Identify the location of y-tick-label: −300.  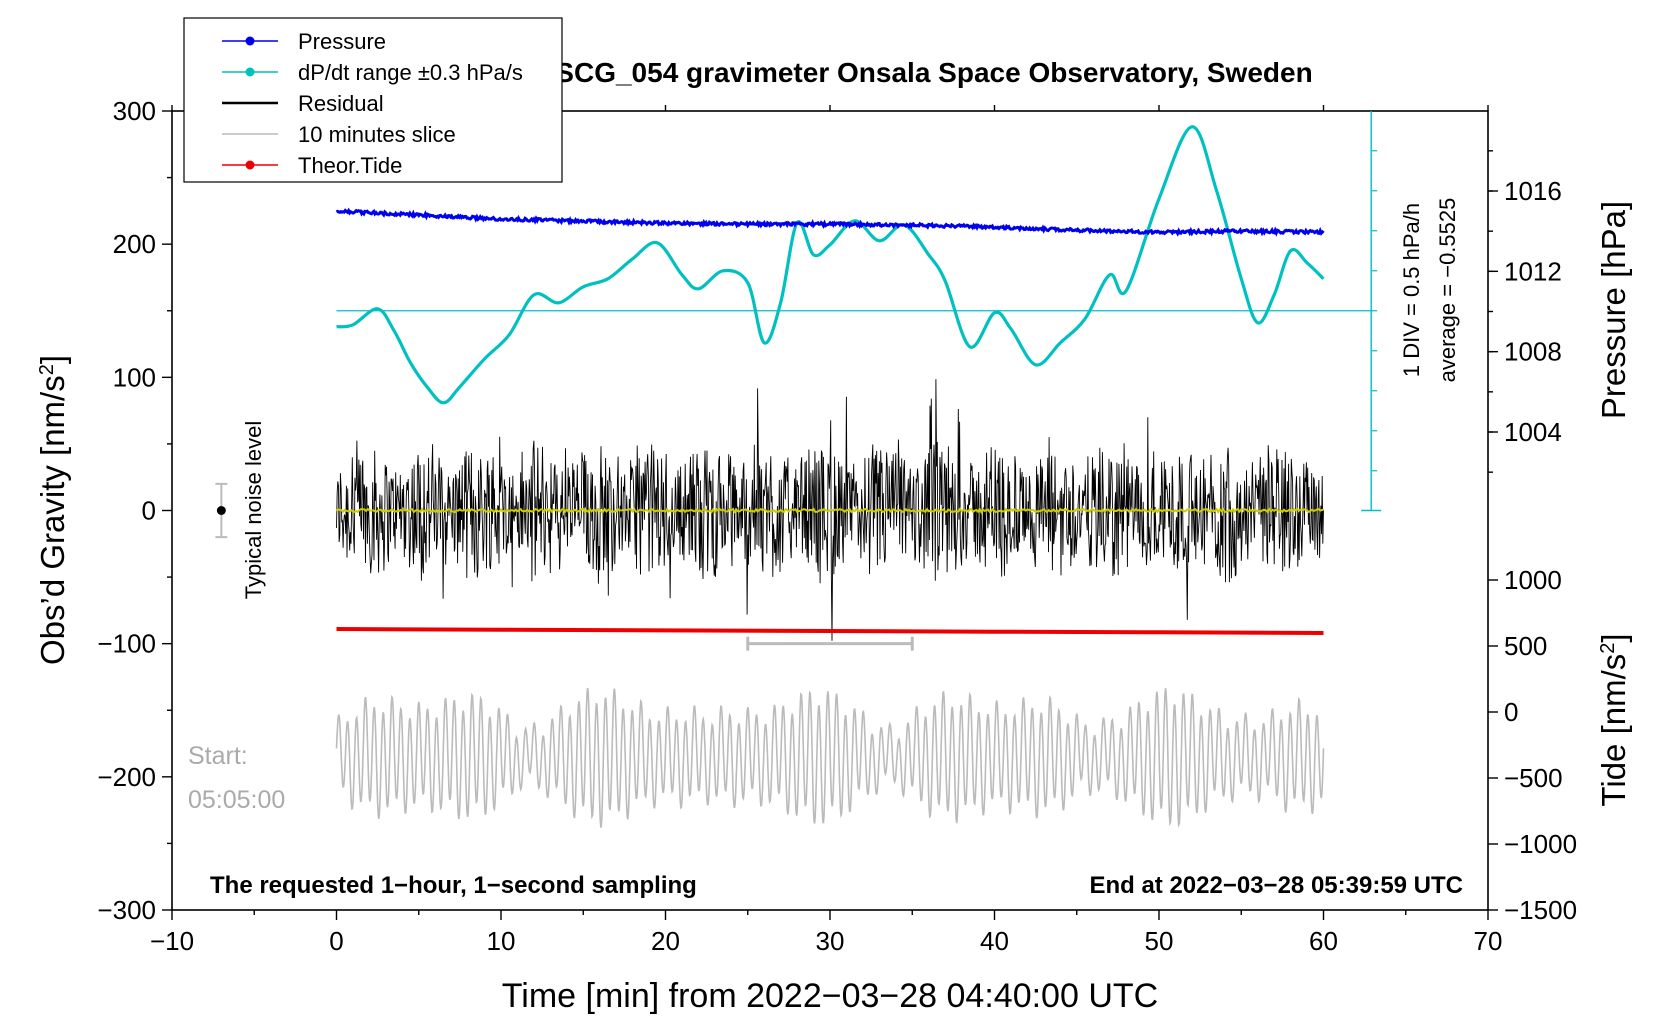
(126, 910).